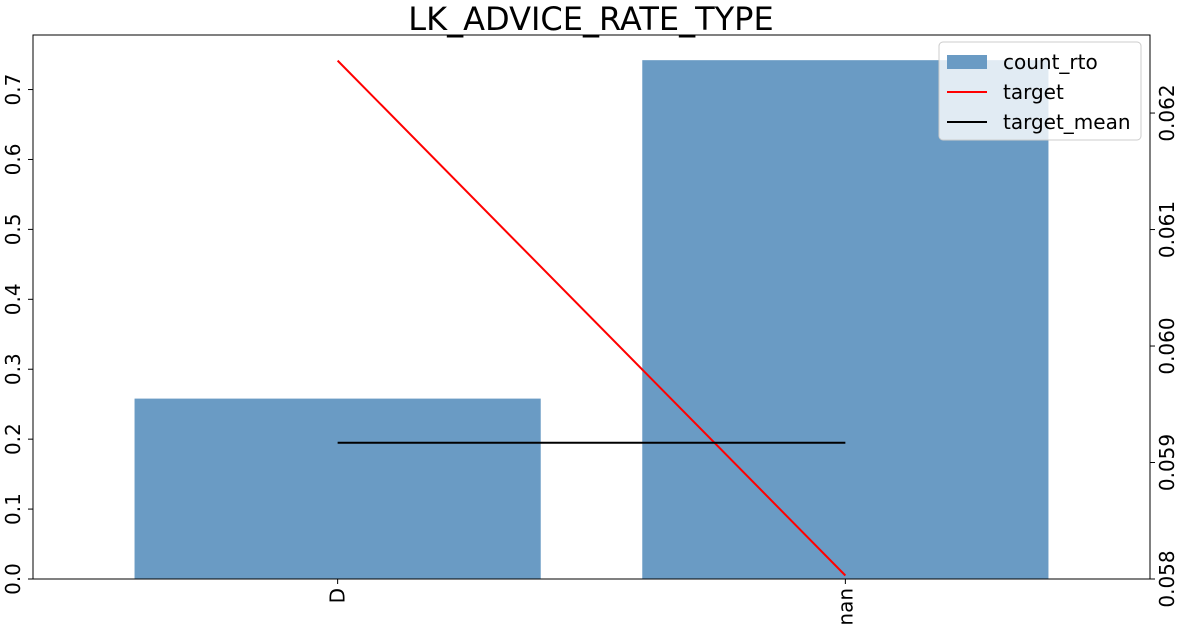 The image size is (1182, 635). Describe the element at coordinates (337, 488) in the screenshot. I see `bar-D` at that location.